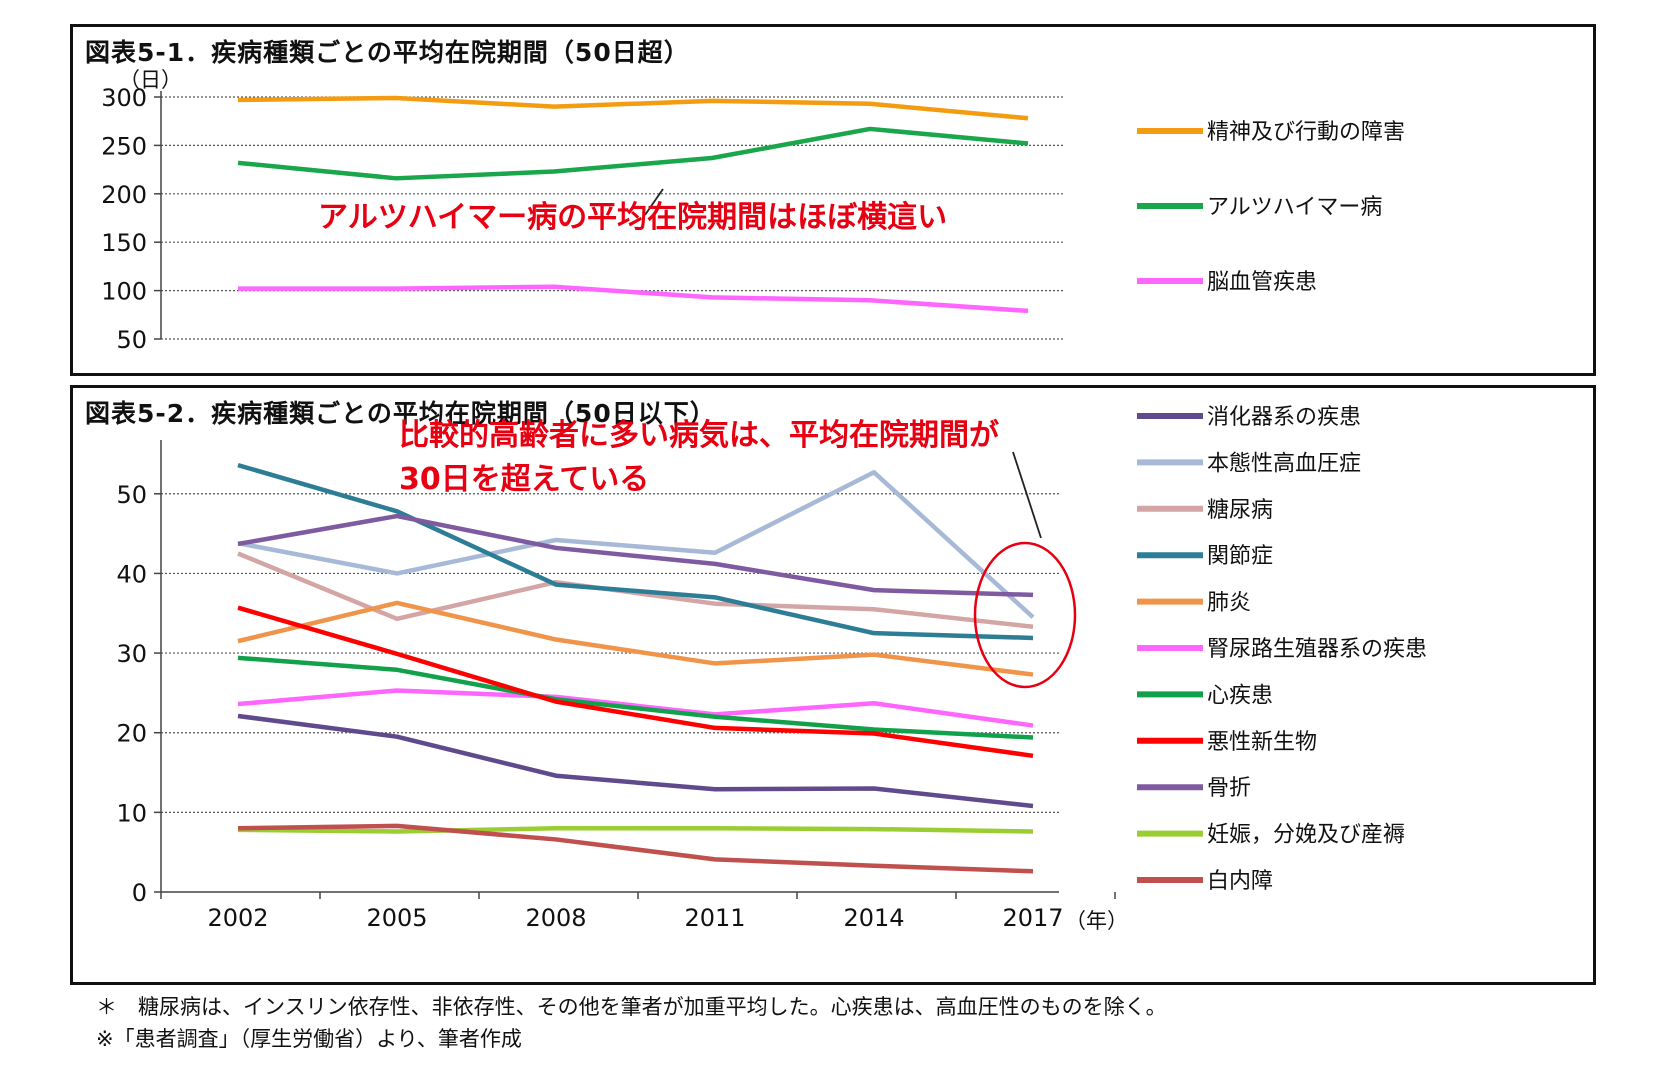 This screenshot has width=1661, height=1066. Describe the element at coordinates (1284, 417) in the screenshot. I see `chart-2-legend-label-1: 消化器系の疾患` at that location.